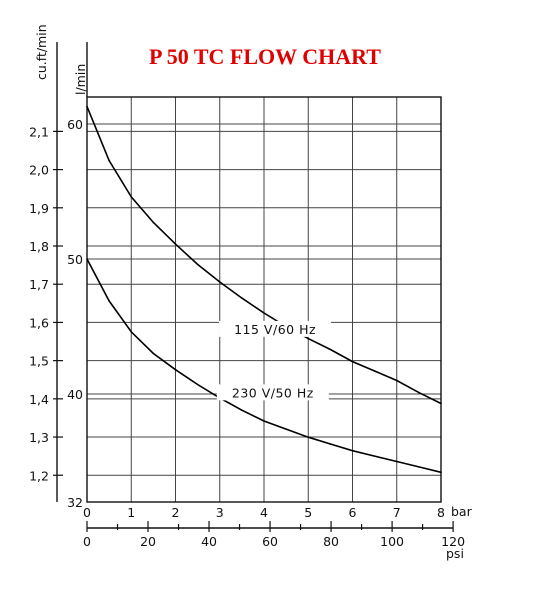 The image size is (539, 605). I want to click on y-secondary-tick-label: 1,3, so click(39, 437).